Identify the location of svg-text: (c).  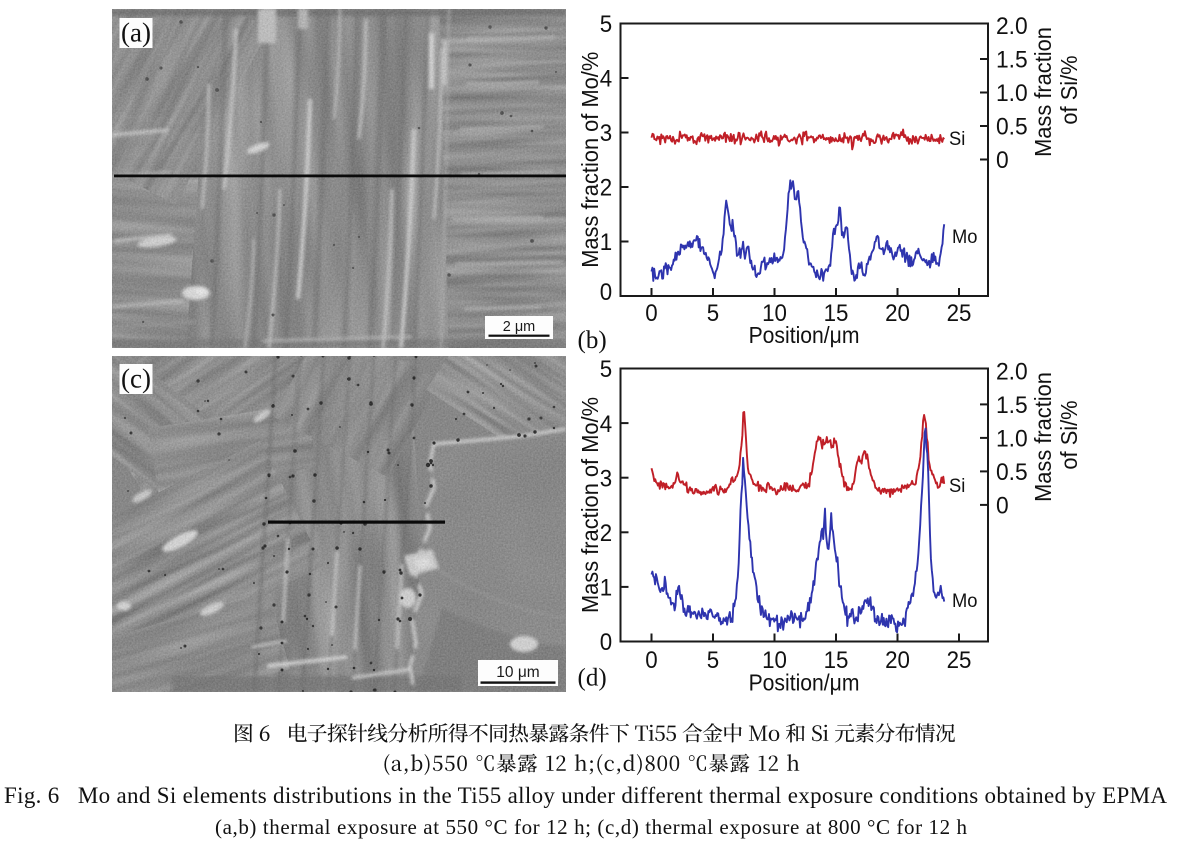
(136, 379).